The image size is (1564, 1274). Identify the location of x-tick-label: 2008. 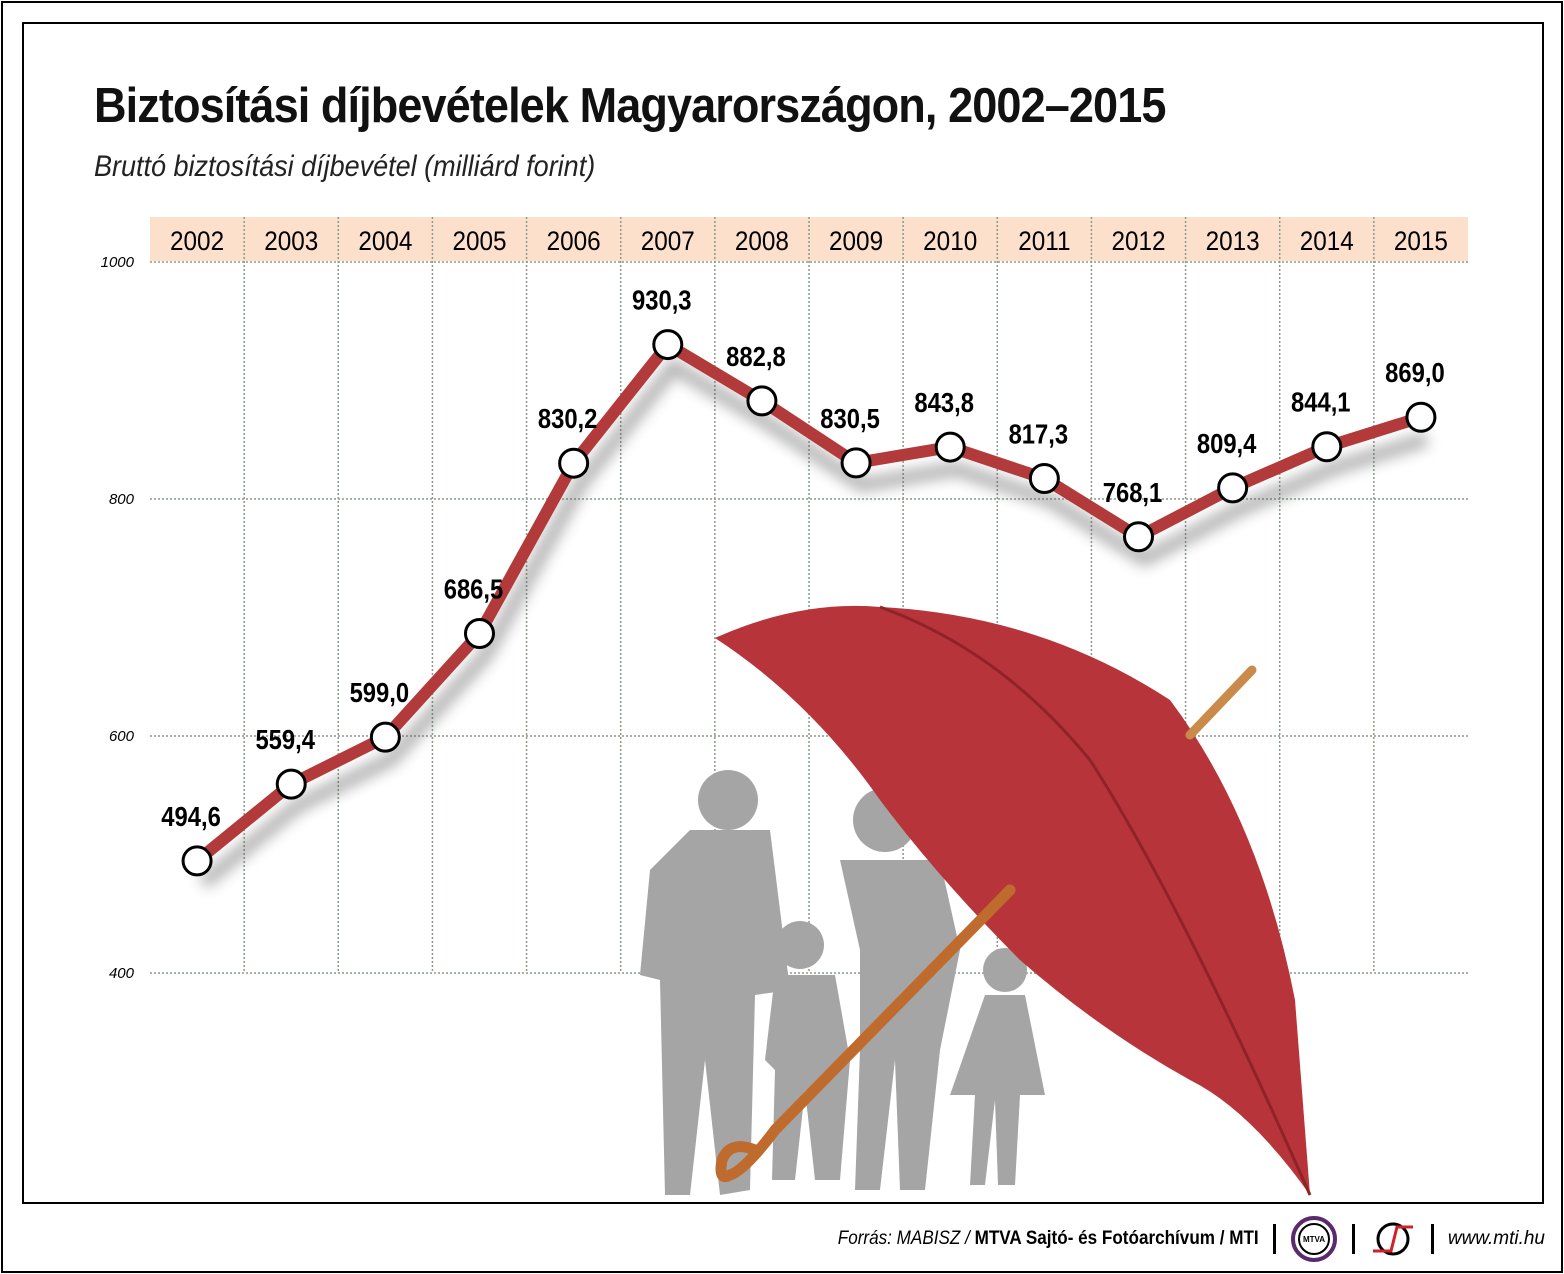
(762, 241).